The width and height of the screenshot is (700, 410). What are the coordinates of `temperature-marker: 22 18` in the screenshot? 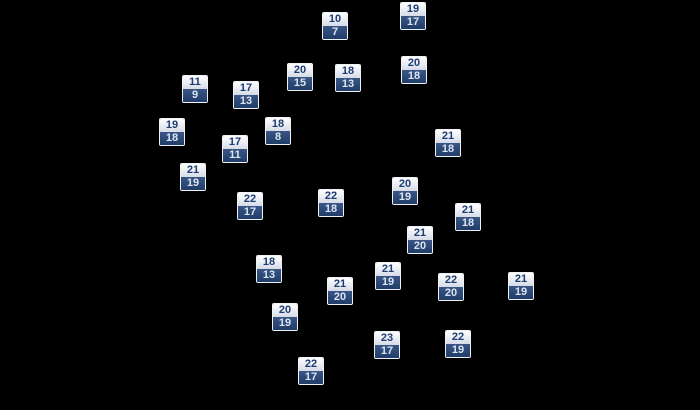 It's located at (331, 203).